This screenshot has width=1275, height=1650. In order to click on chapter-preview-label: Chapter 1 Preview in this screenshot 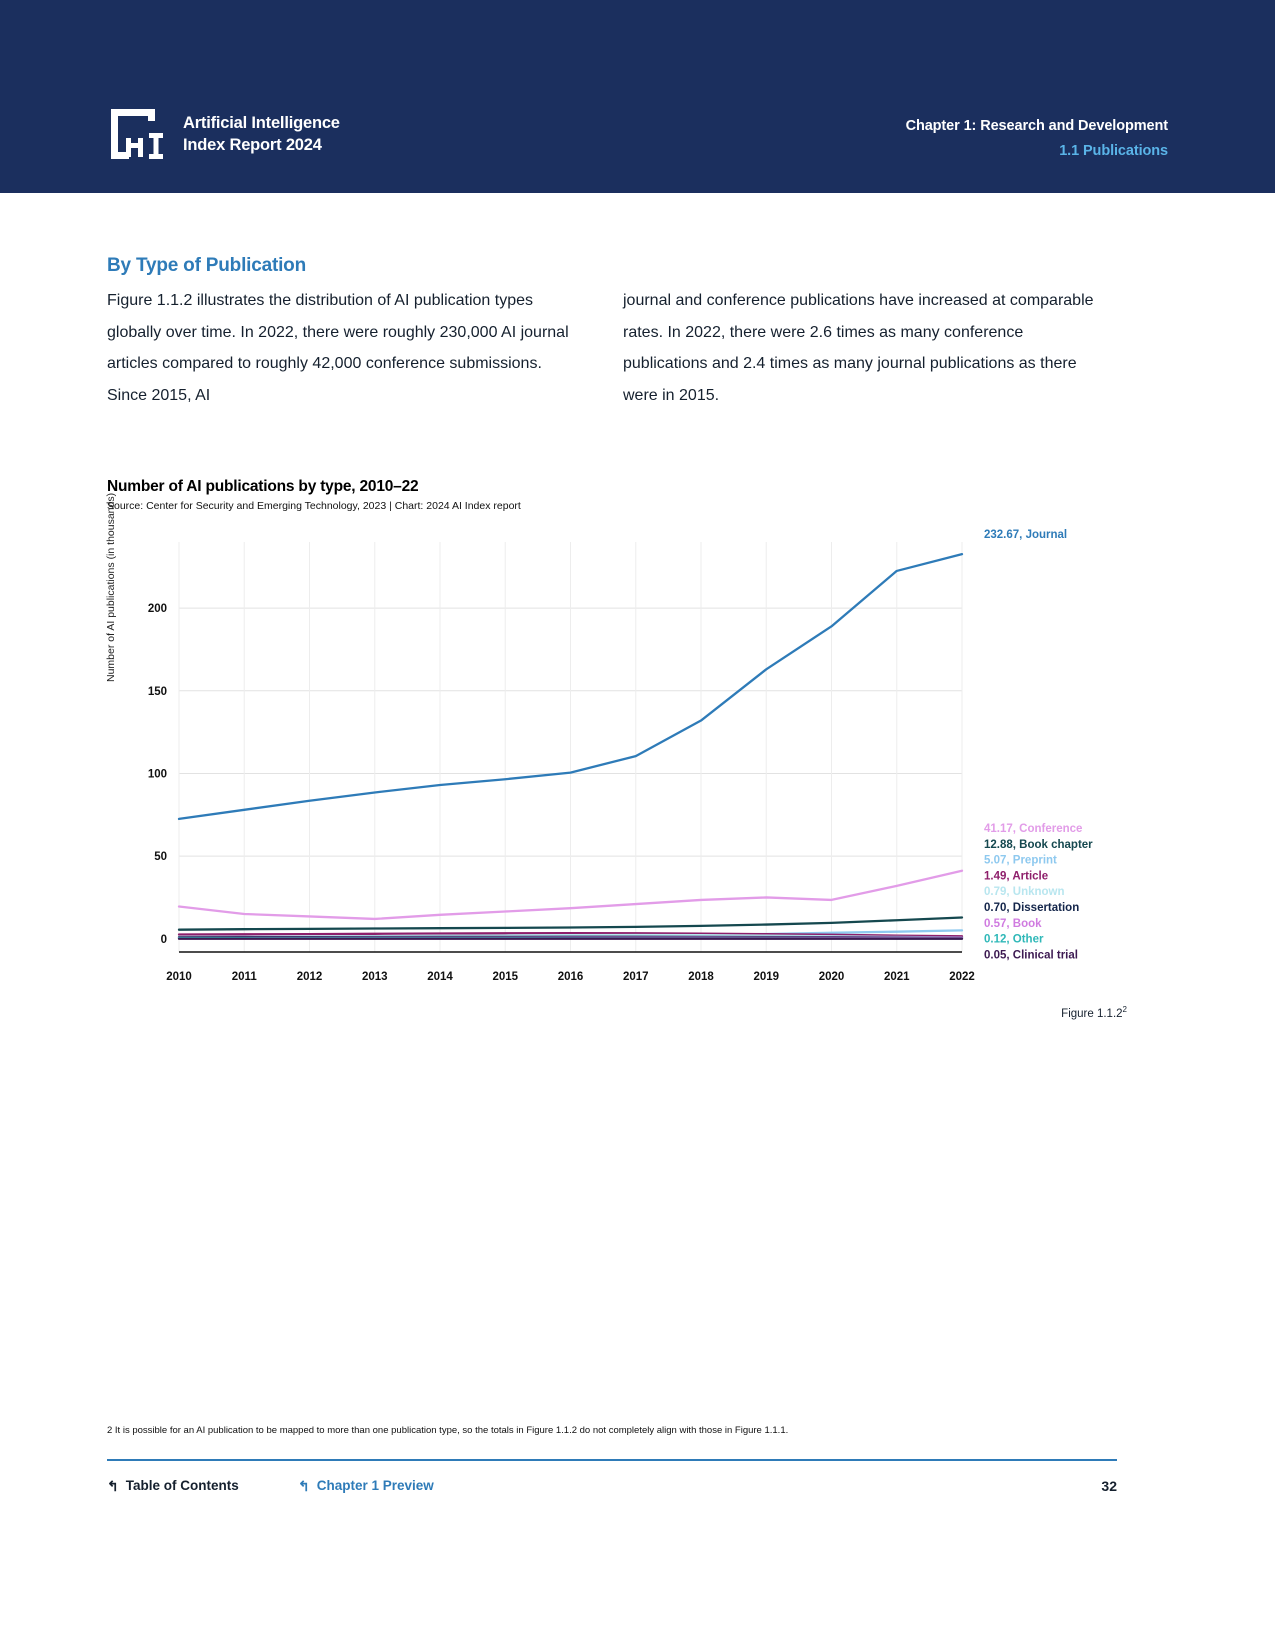, I will do `click(375, 1485)`.